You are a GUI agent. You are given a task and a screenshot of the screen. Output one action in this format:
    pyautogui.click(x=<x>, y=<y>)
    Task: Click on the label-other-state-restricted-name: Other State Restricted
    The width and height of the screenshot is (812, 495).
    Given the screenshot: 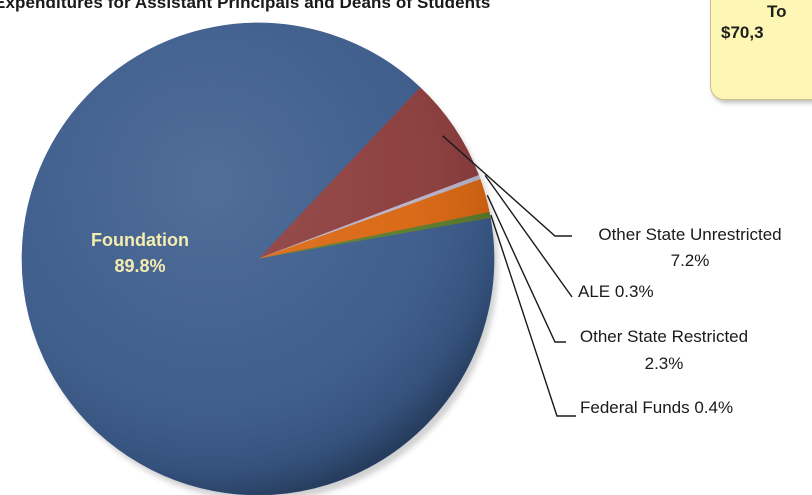 What is the action you would take?
    pyautogui.click(x=664, y=336)
    